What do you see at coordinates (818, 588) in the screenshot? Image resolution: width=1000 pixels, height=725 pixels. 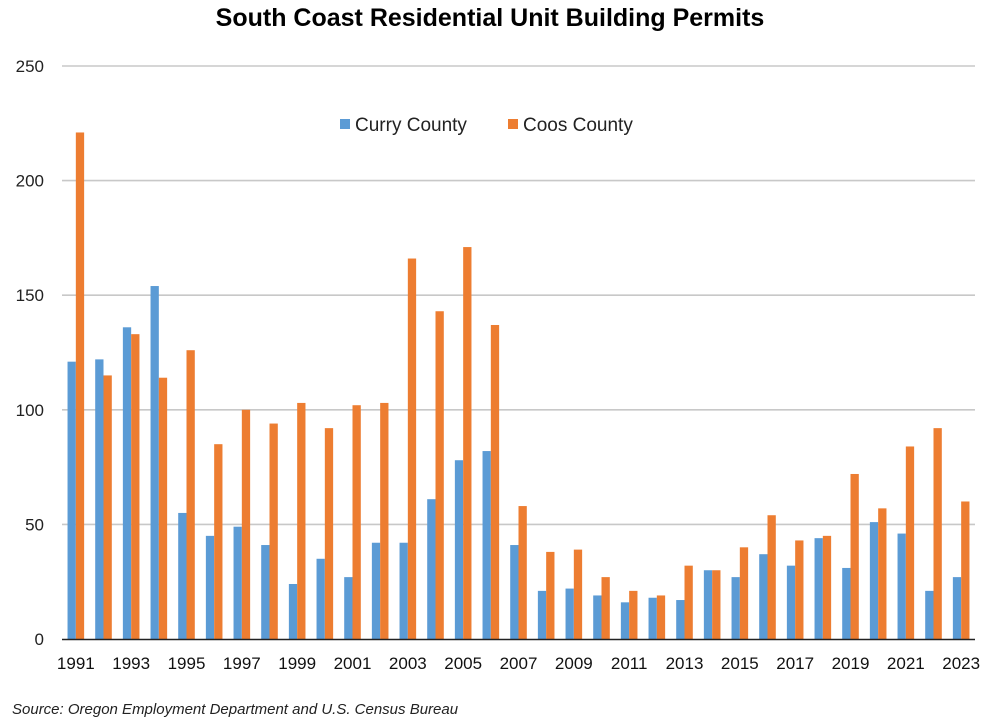 I see `bar-curry-county-2018` at bounding box center [818, 588].